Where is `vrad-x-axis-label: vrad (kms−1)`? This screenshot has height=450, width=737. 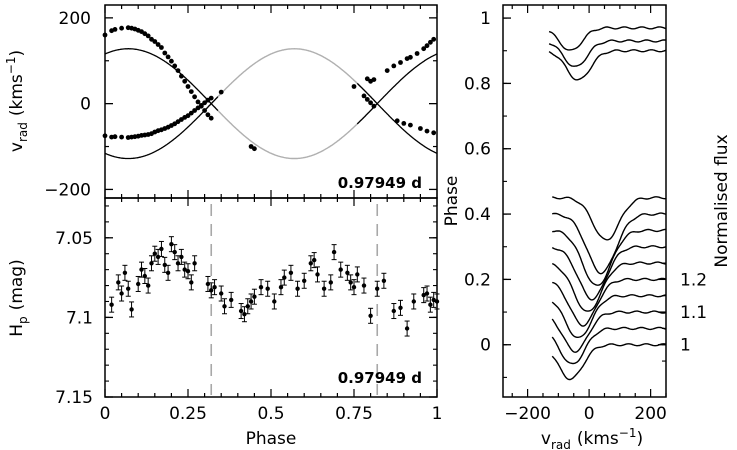 vrad-x-axis-label: vrad (kms−1) is located at coordinates (592, 438).